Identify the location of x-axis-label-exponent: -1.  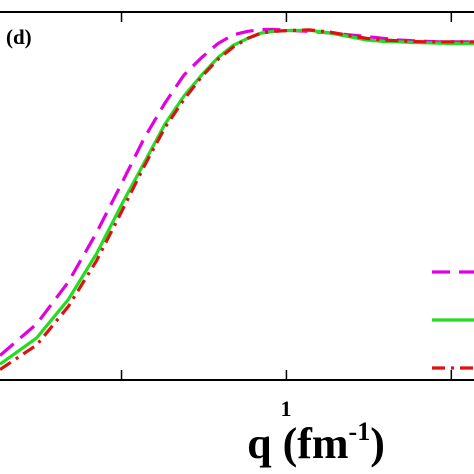
(360, 431).